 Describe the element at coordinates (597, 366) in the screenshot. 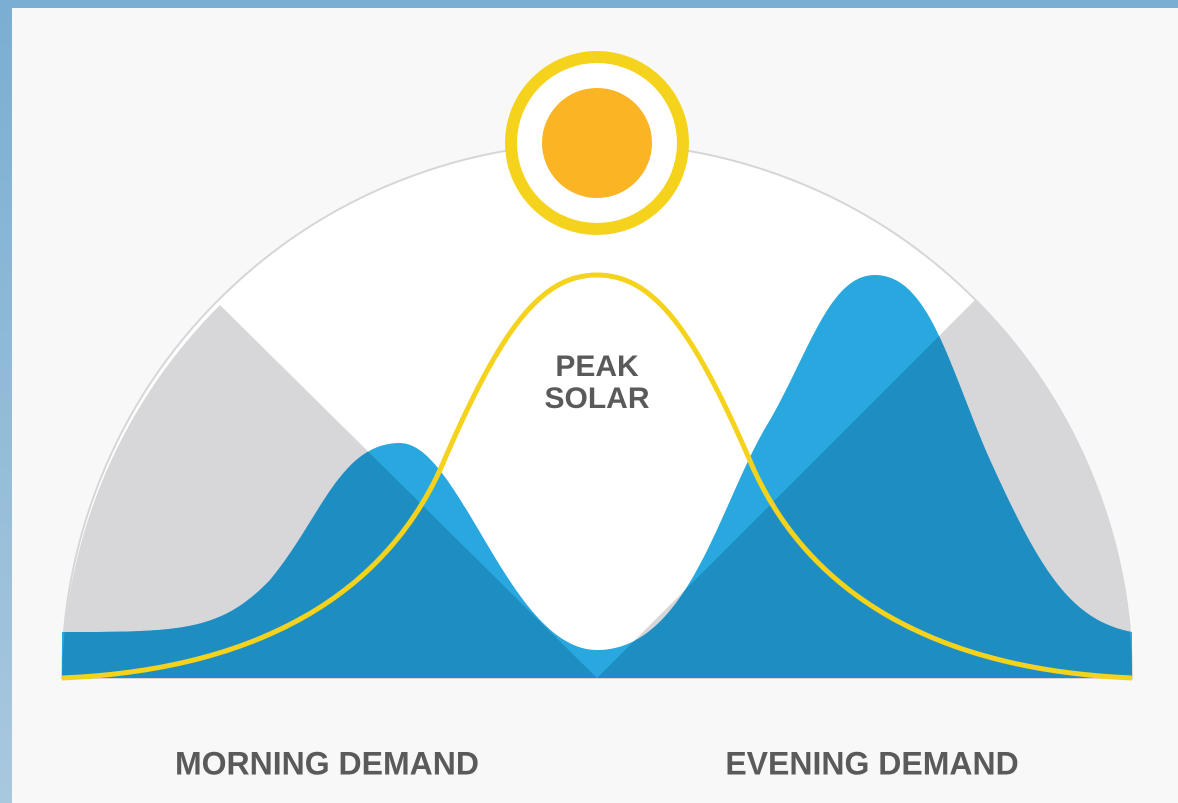

I see `peak-label: PEAK` at that location.